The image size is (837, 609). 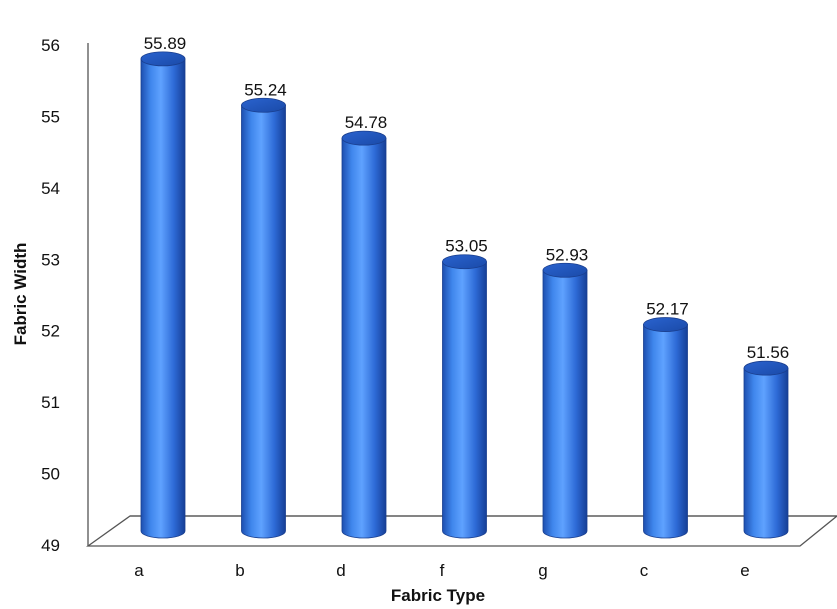 I want to click on x-axis-title: Fabric Type, so click(x=438, y=595).